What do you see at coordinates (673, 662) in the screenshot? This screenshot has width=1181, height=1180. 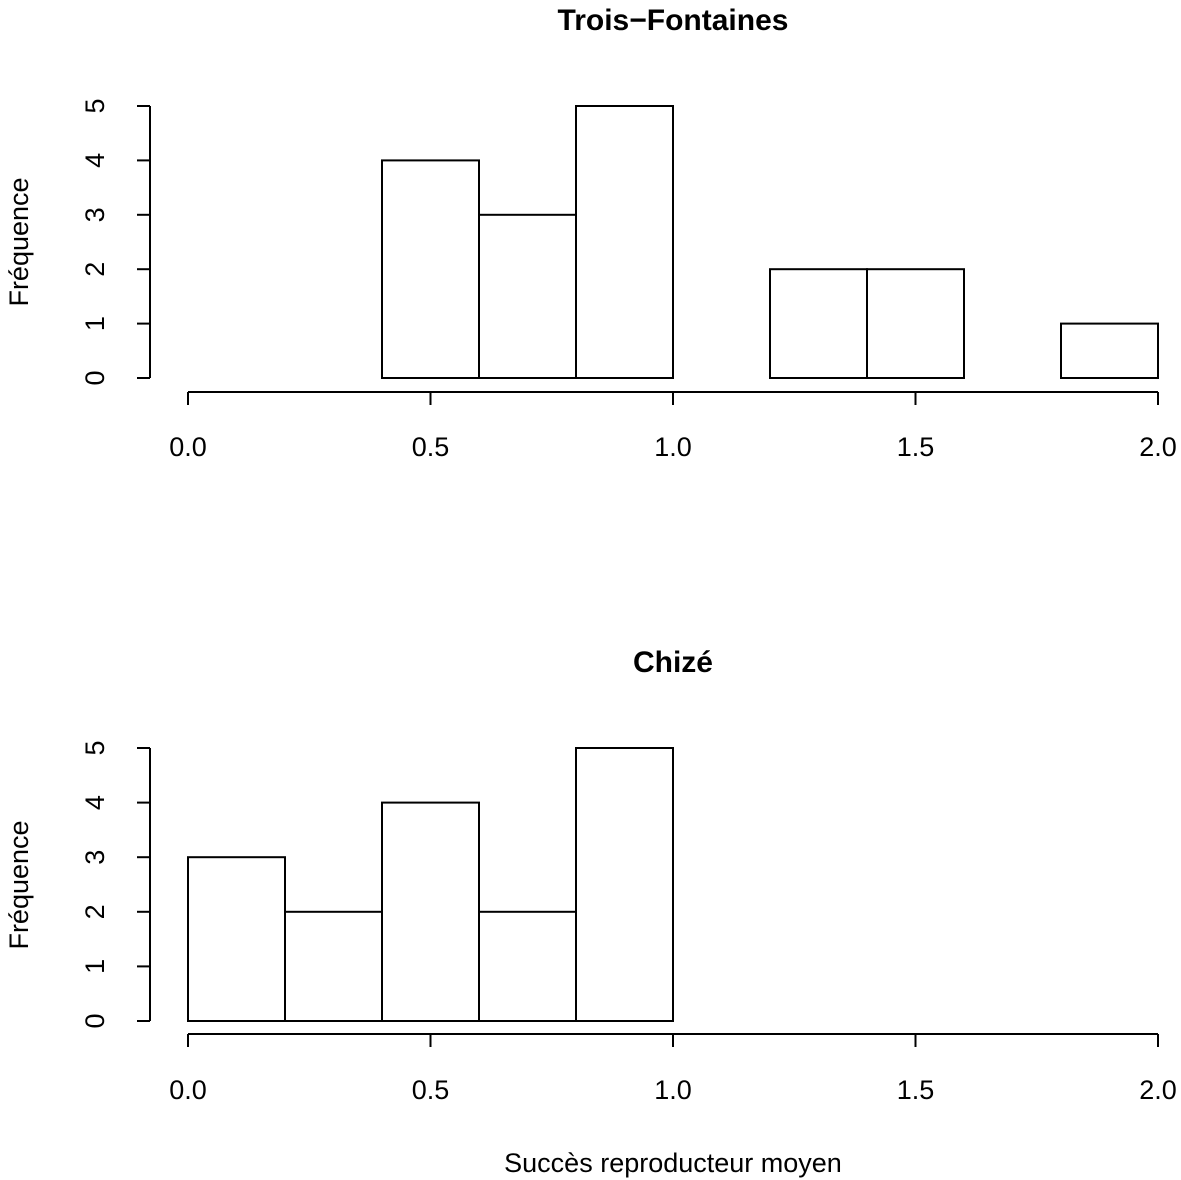 I see `panel-title: Chizé` at bounding box center [673, 662].